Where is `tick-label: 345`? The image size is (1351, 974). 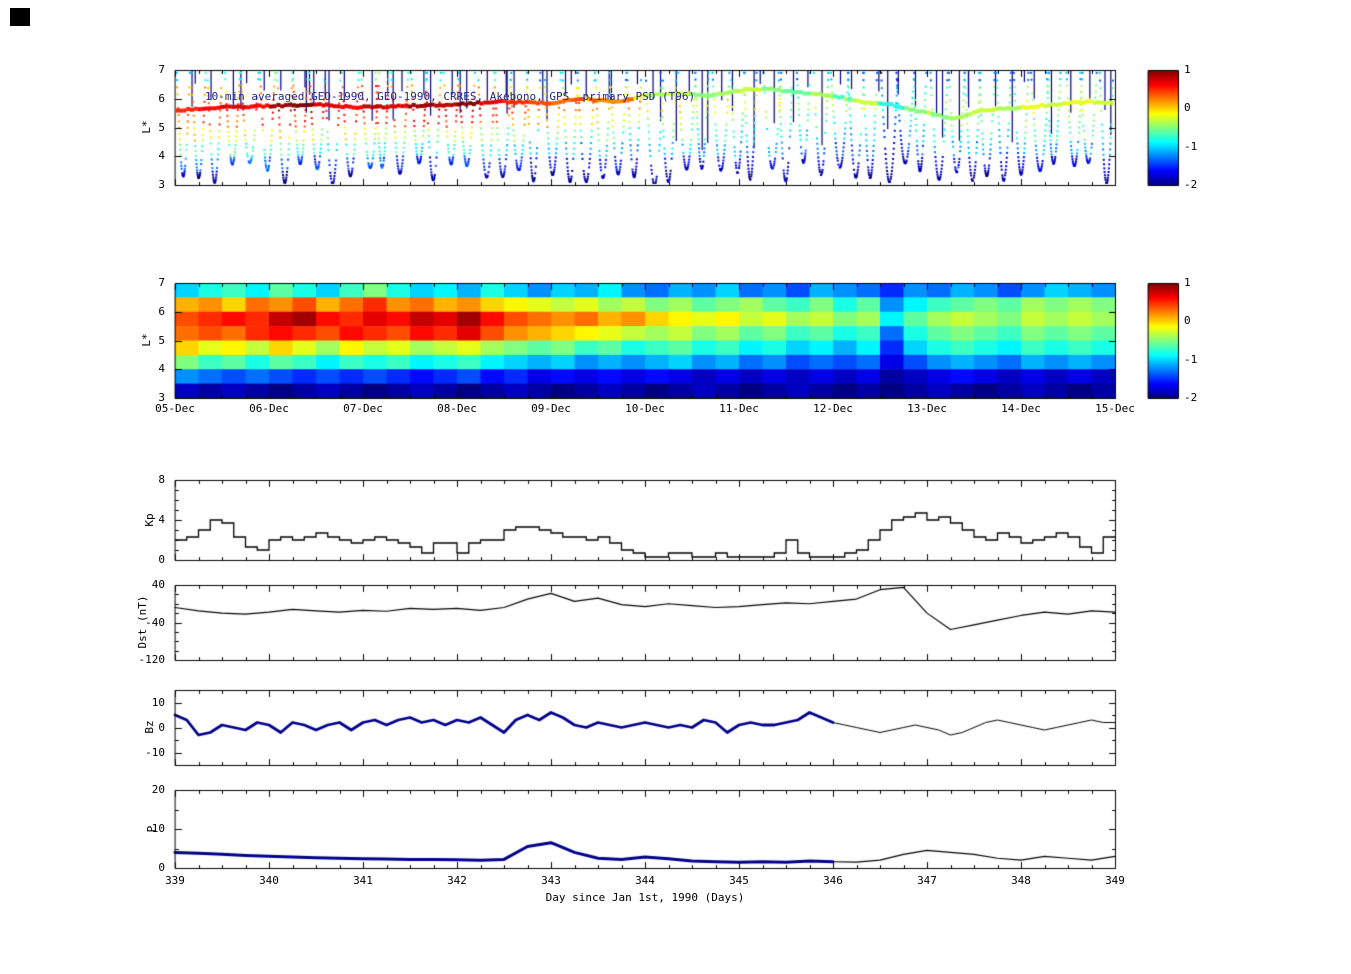
tick-label: 345 is located at coordinates (739, 880).